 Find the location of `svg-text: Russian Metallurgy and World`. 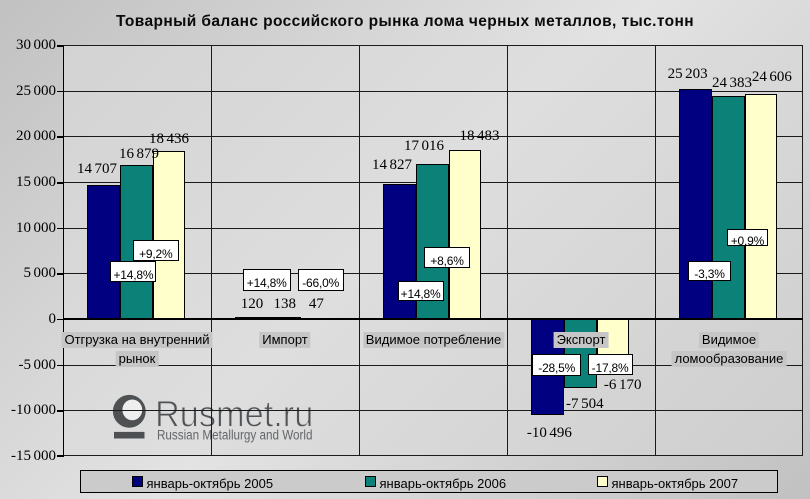

svg-text: Russian Metallurgy and World is located at coordinates (235, 434).